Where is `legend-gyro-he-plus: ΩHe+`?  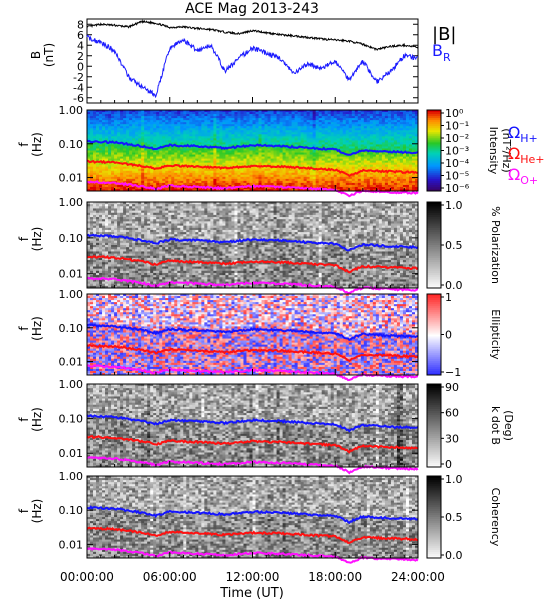 legend-gyro-he-plus: ΩHe+ is located at coordinates (526, 155).